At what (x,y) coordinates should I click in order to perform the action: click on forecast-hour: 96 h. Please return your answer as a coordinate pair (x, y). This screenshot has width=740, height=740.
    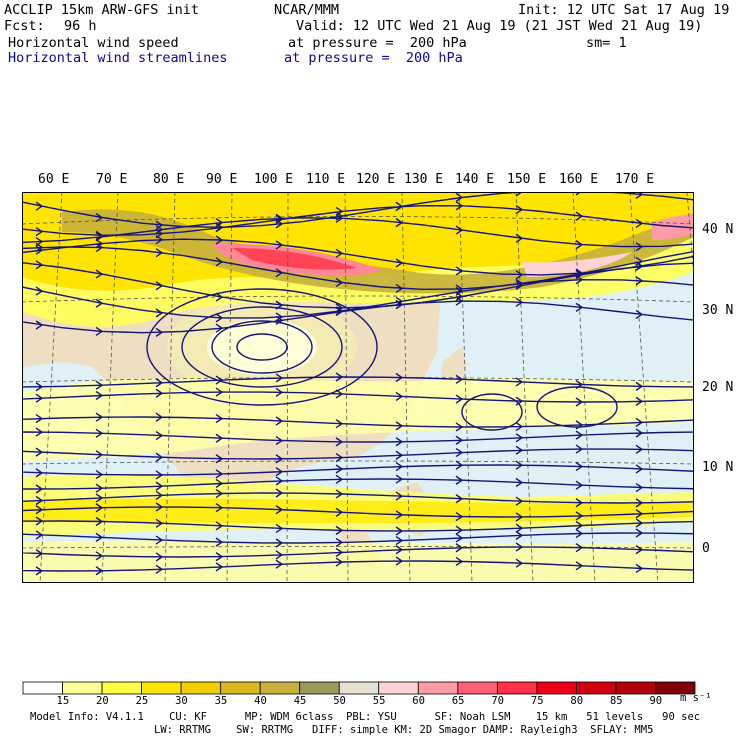
    Looking at the image, I should click on (80, 26).